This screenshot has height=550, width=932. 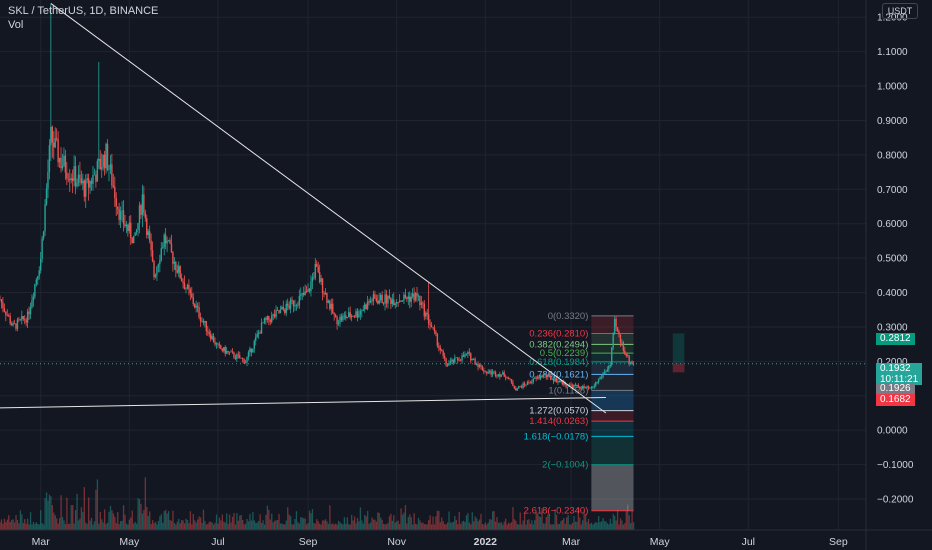 What do you see at coordinates (612, 339) in the screenshot?
I see `fib-zone` at bounding box center [612, 339].